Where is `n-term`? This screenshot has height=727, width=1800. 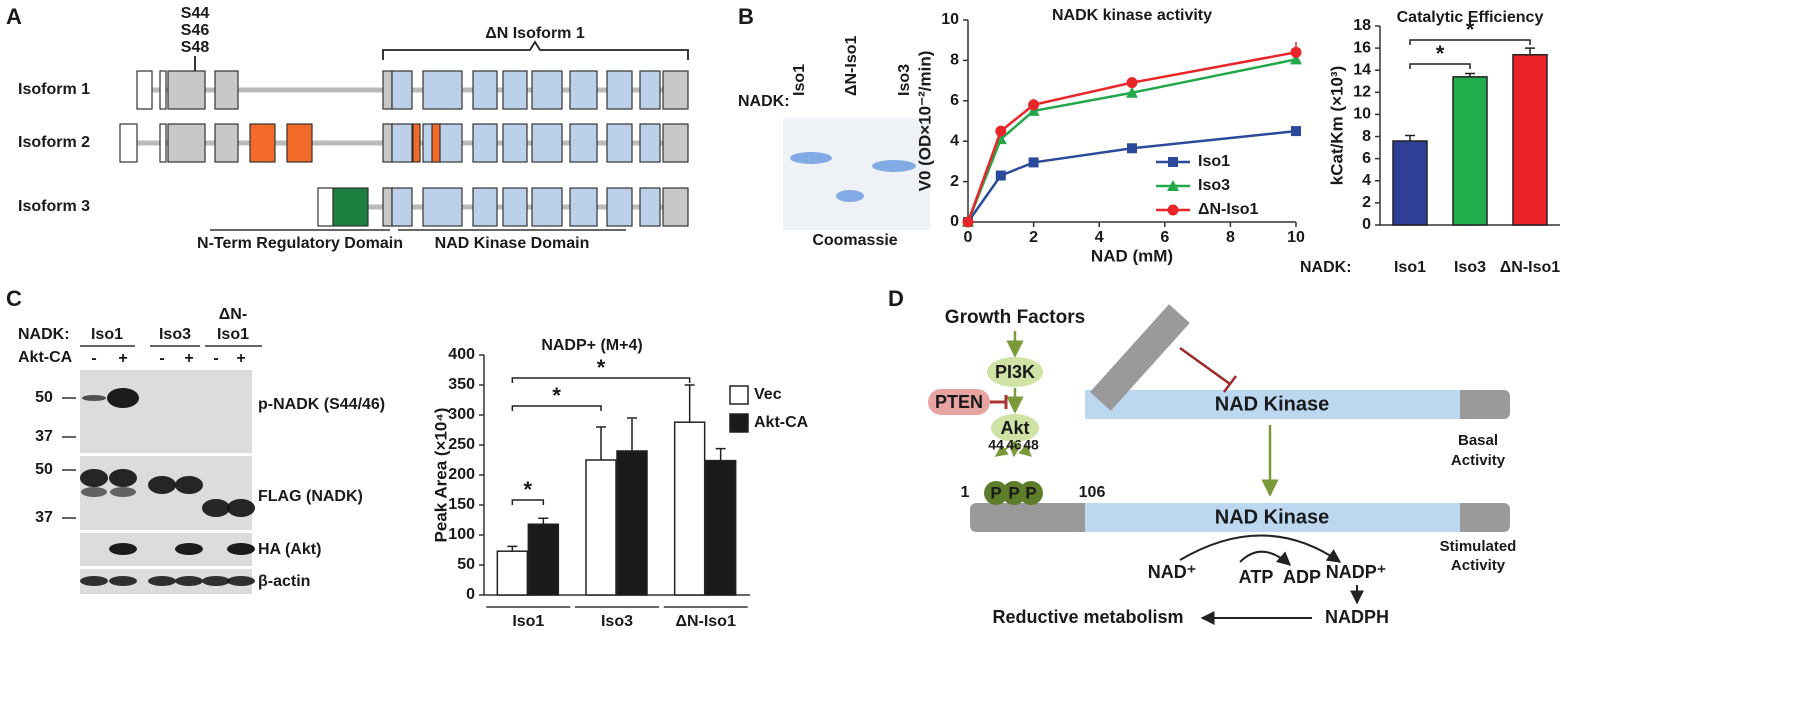
n-term is located at coordinates (1140, 357).